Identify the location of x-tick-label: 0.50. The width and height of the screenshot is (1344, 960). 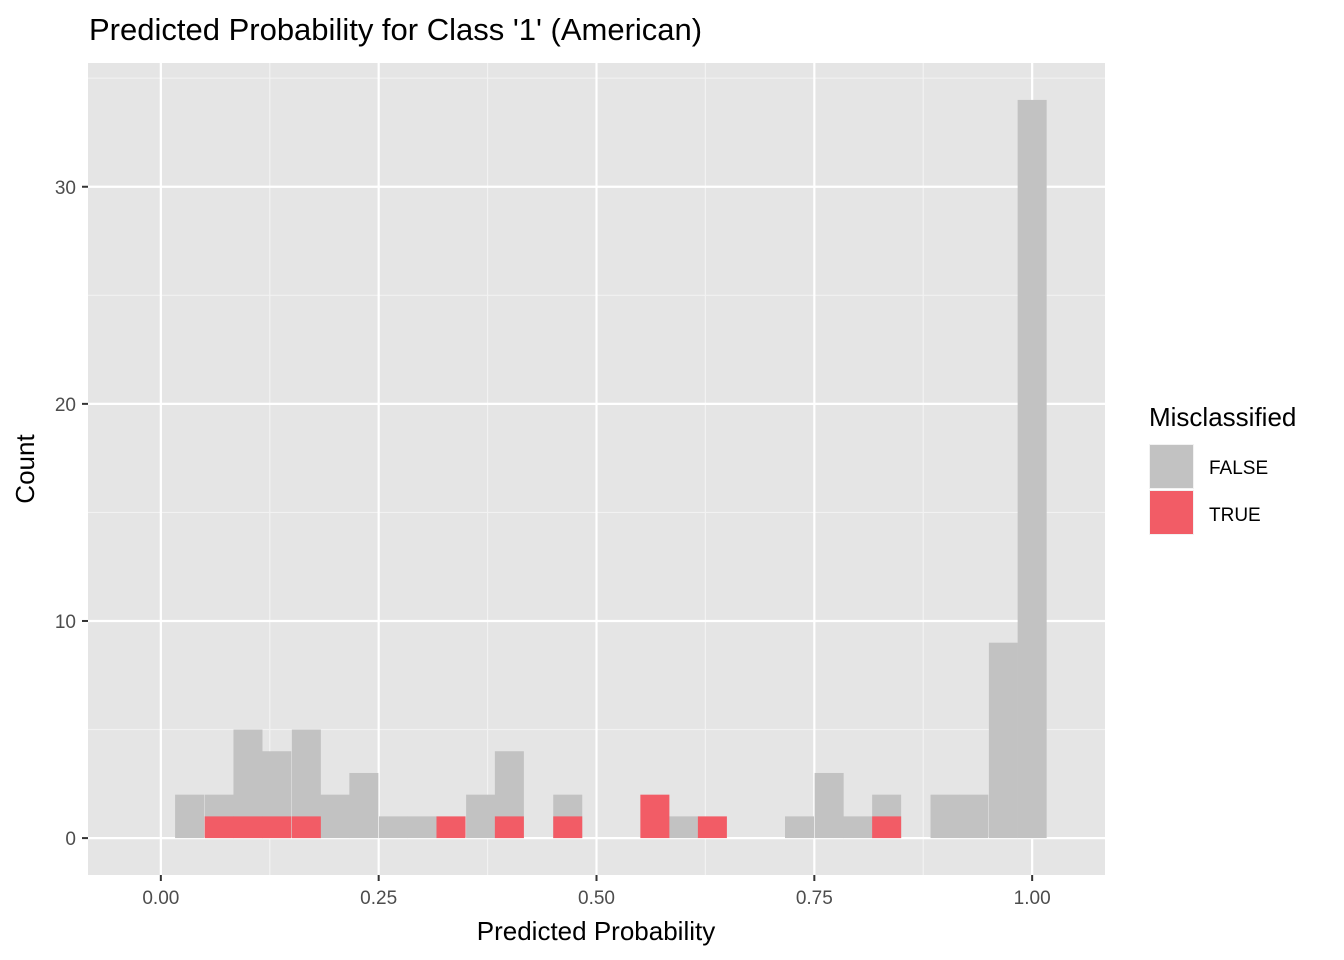
(596, 898).